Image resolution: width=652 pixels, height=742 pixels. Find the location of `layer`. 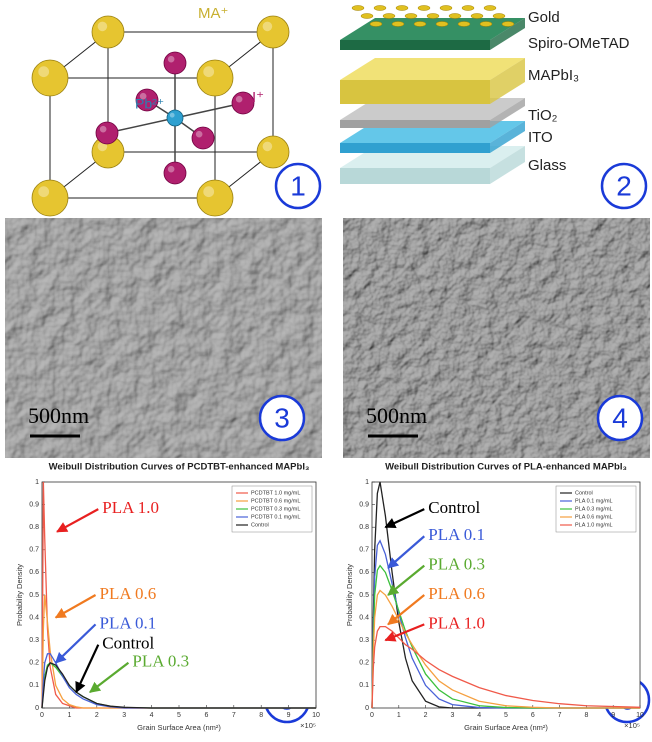

layer is located at coordinates (432, 69).